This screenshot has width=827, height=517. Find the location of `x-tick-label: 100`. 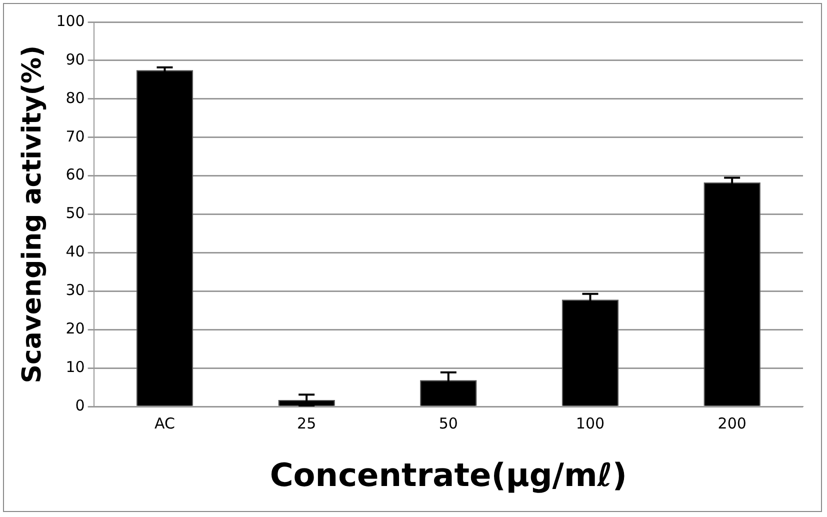

x-tick-label: 100 is located at coordinates (590, 423).